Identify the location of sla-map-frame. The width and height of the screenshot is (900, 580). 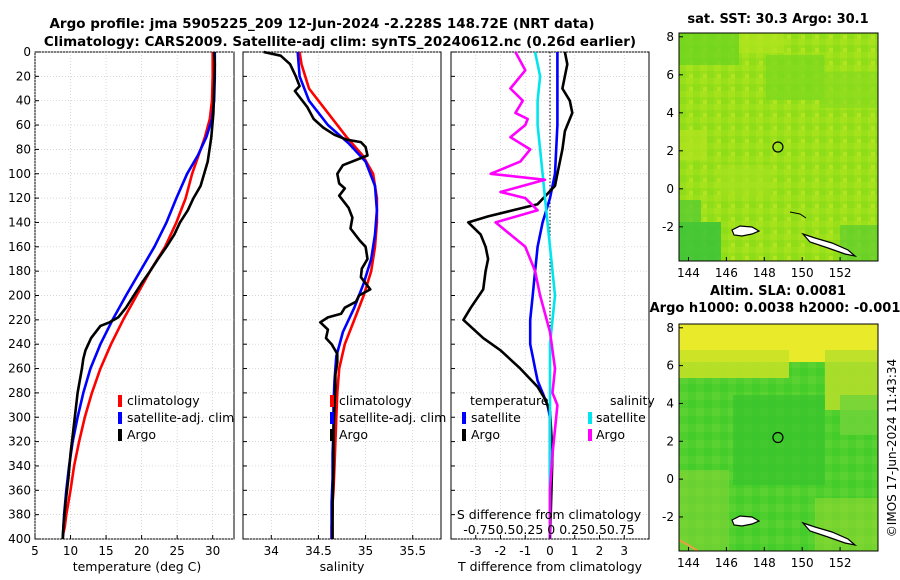
(778, 437).